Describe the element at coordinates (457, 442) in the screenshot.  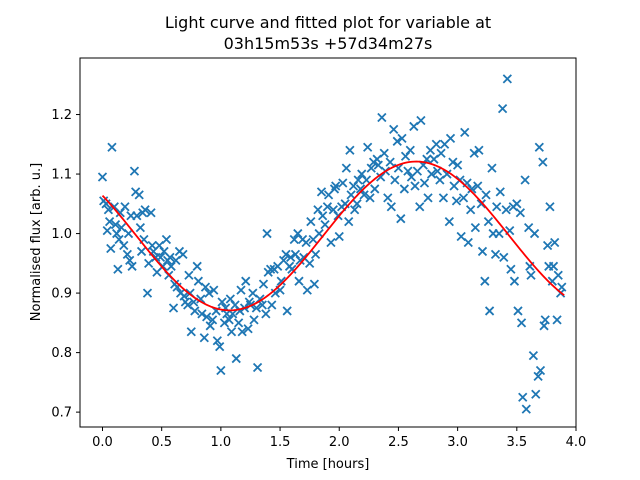
I see `x-tick-label: 3.0` at that location.